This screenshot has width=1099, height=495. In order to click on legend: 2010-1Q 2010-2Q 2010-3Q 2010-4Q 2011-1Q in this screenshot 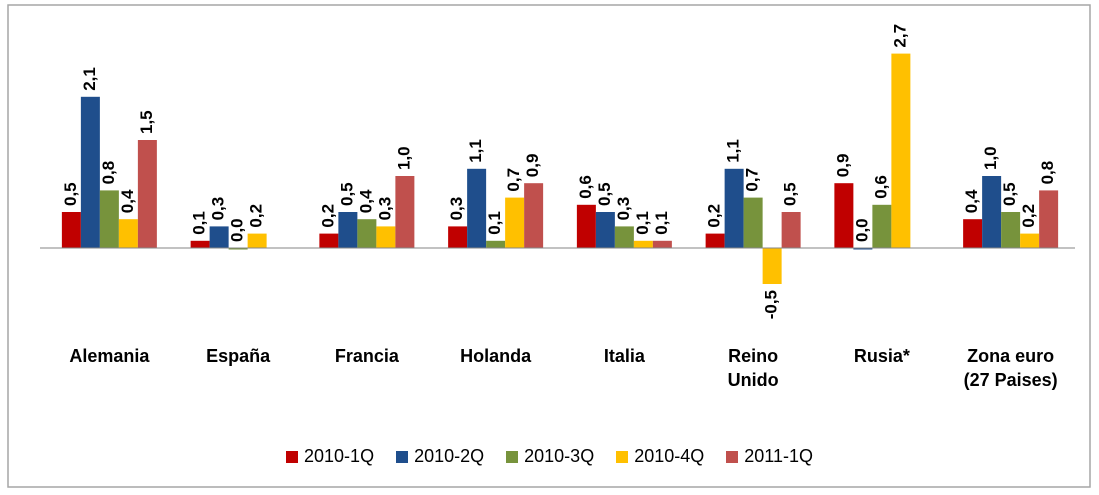, I will do `click(549, 456)`.